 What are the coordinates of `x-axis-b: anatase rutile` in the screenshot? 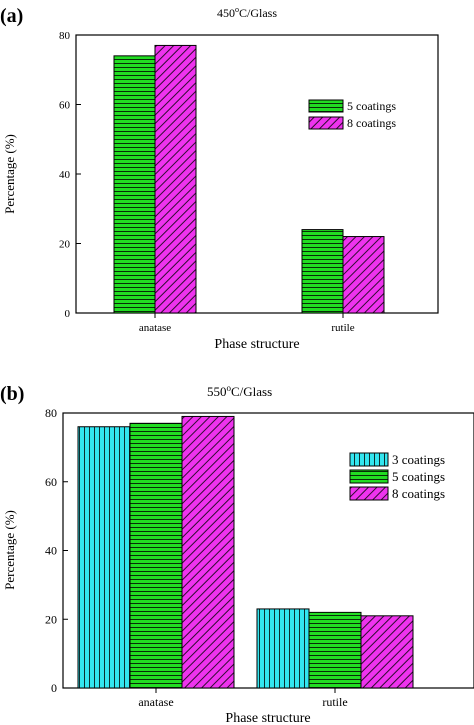 It's located at (243, 698).